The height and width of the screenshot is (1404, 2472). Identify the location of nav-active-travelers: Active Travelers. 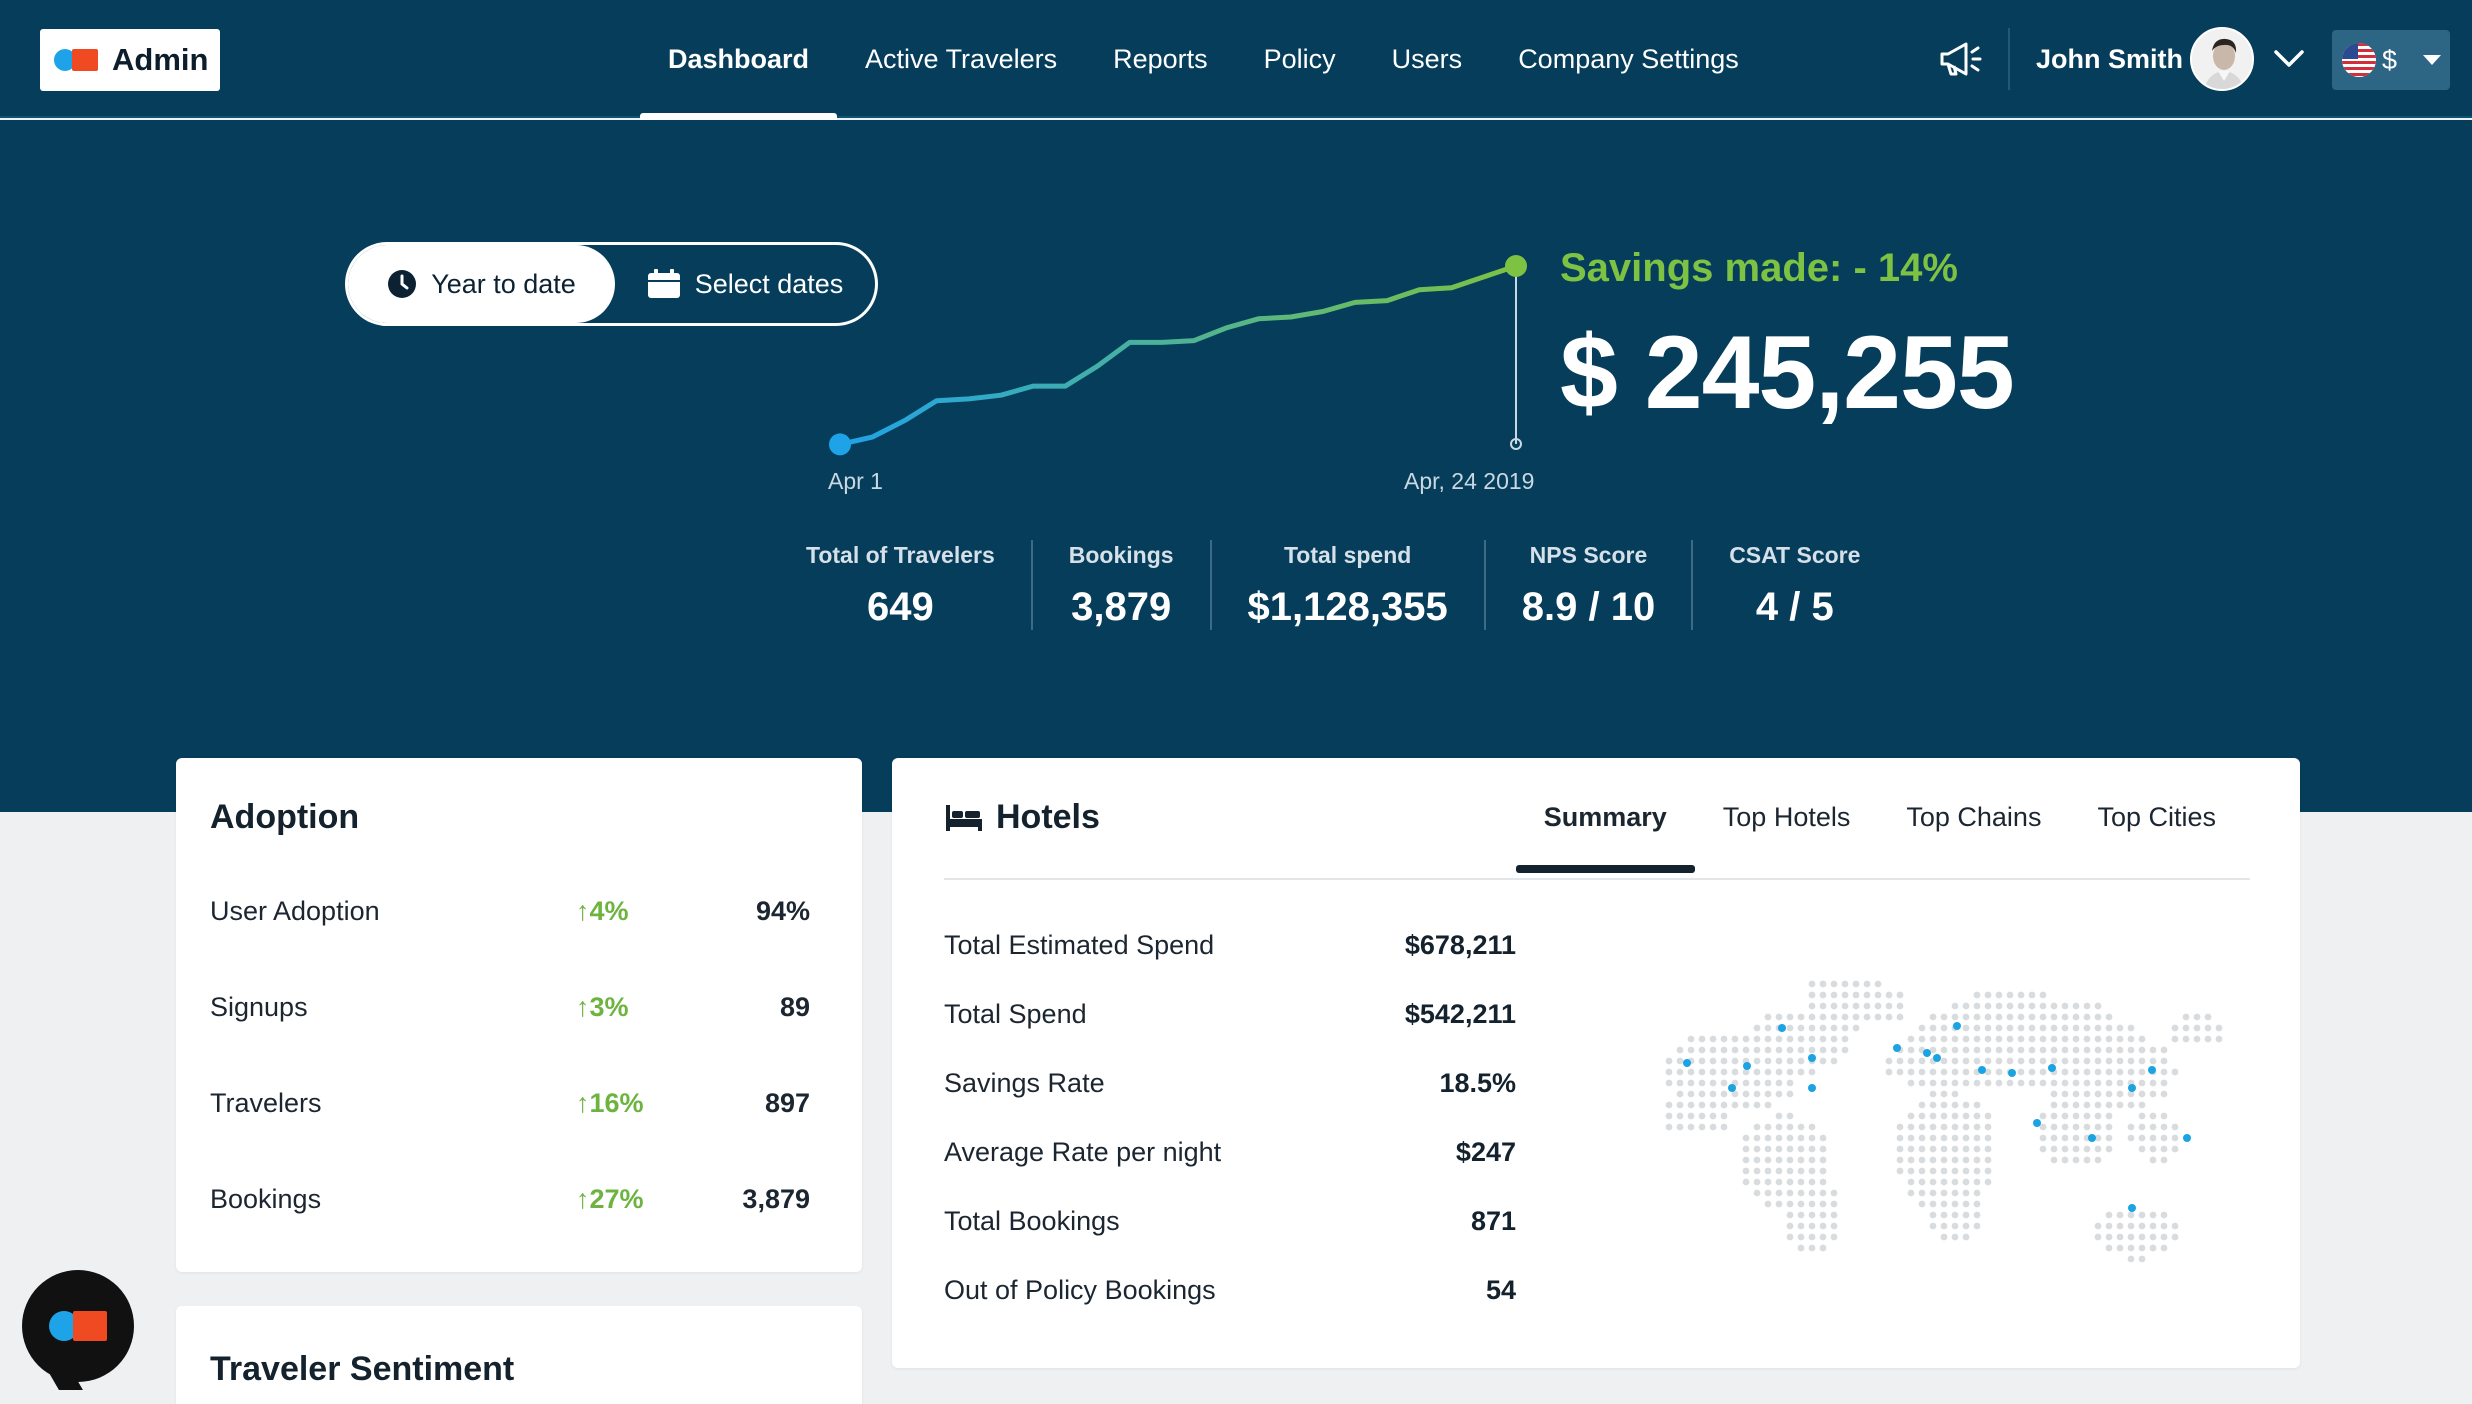
(961, 59).